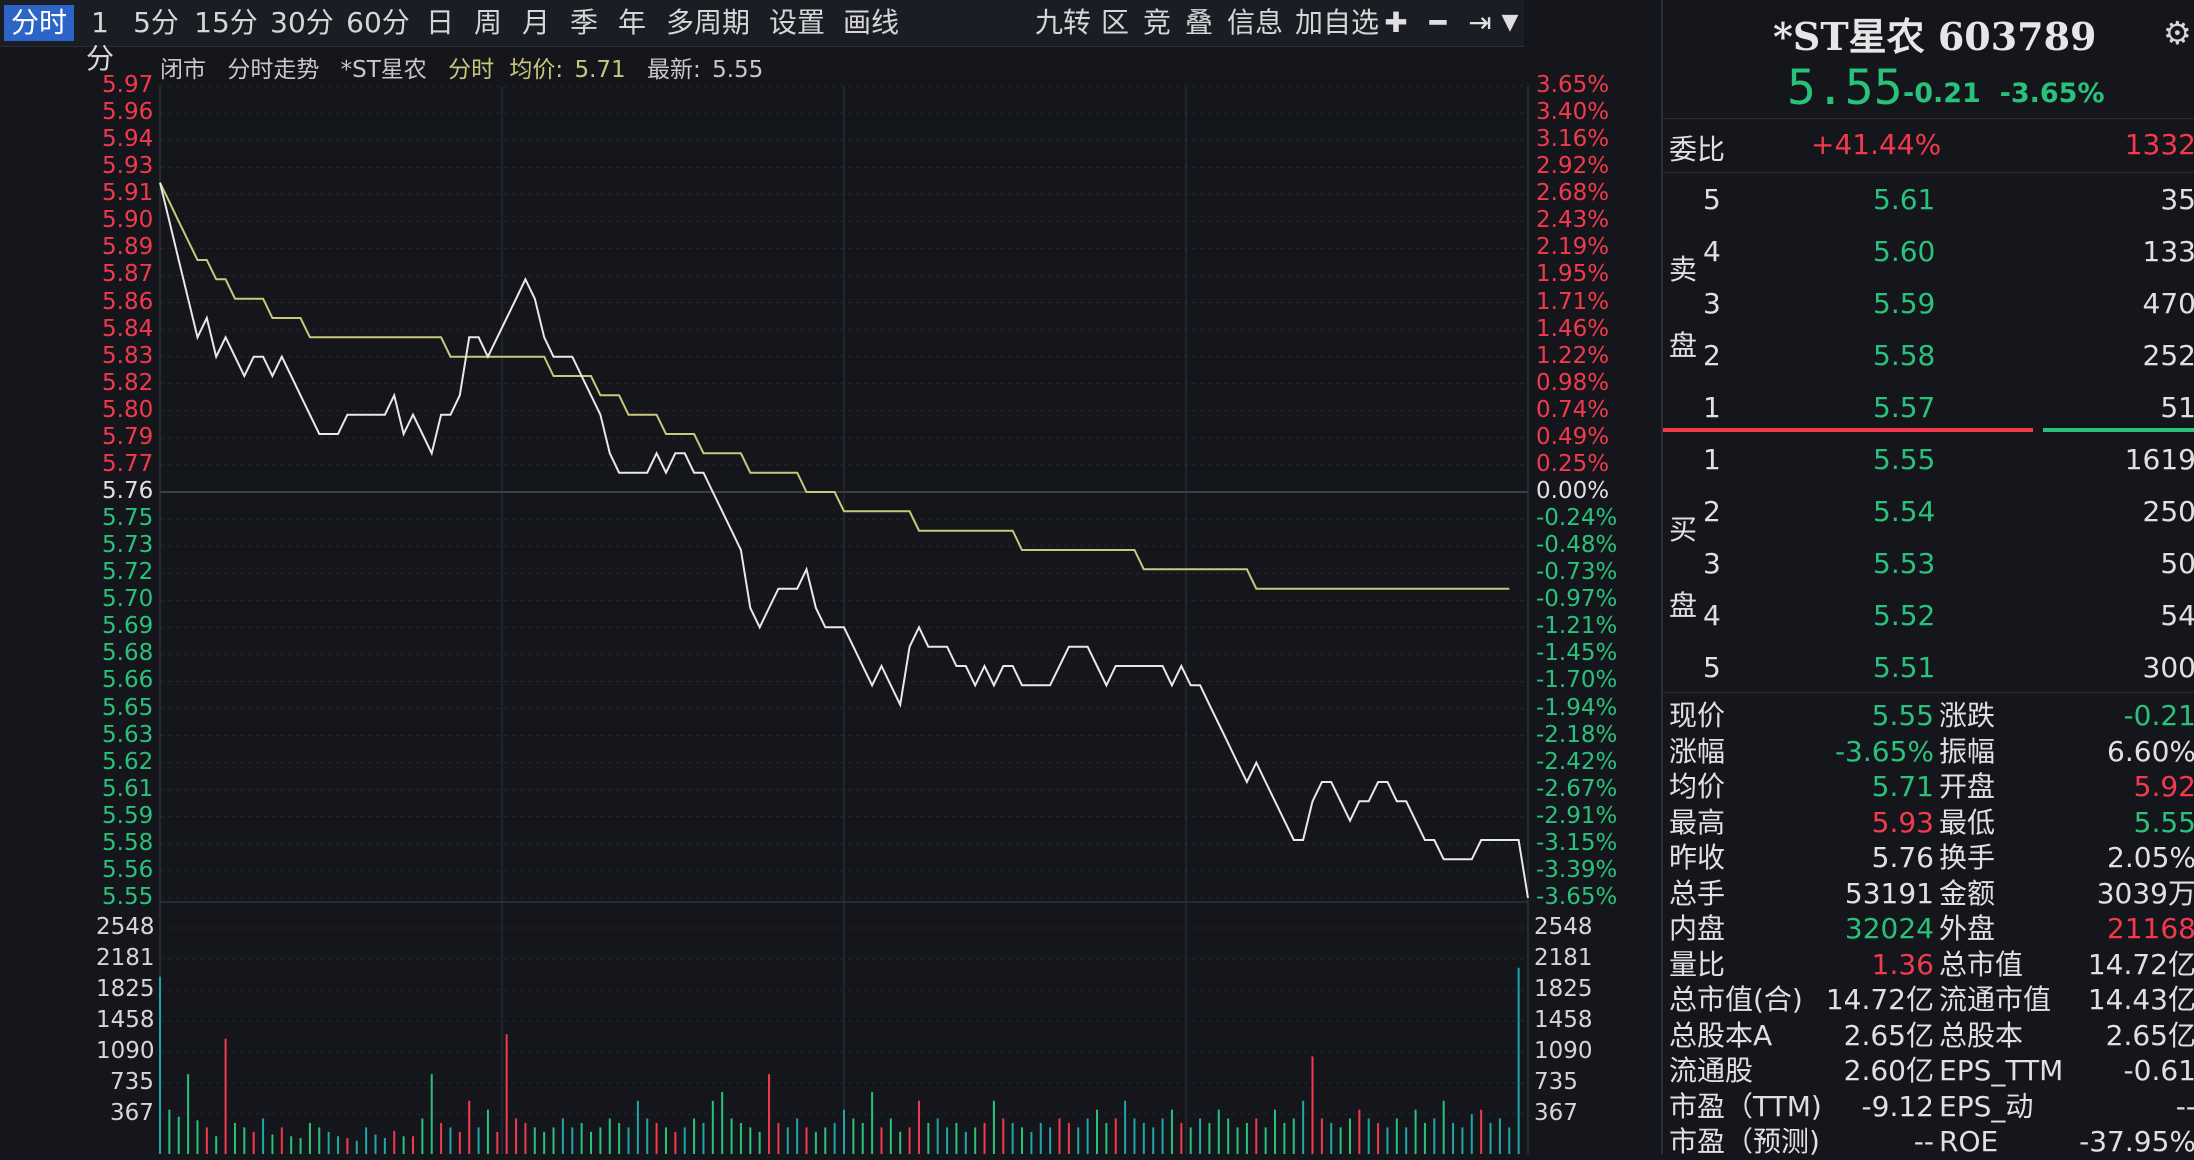  Describe the element at coordinates (128, 680) in the screenshot. I see `price-tick: 5.66` at that location.